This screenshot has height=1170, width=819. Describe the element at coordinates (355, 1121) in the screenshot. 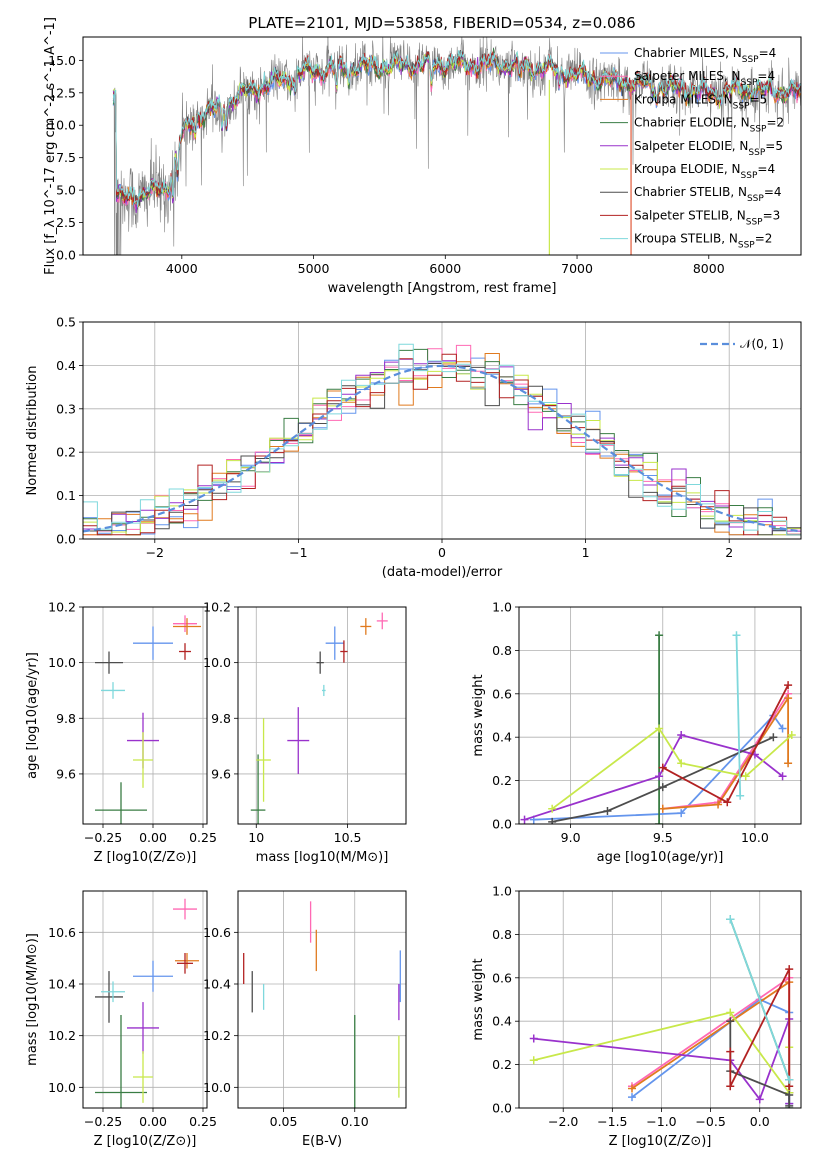

I see `x-tick-label: 0.10` at that location.